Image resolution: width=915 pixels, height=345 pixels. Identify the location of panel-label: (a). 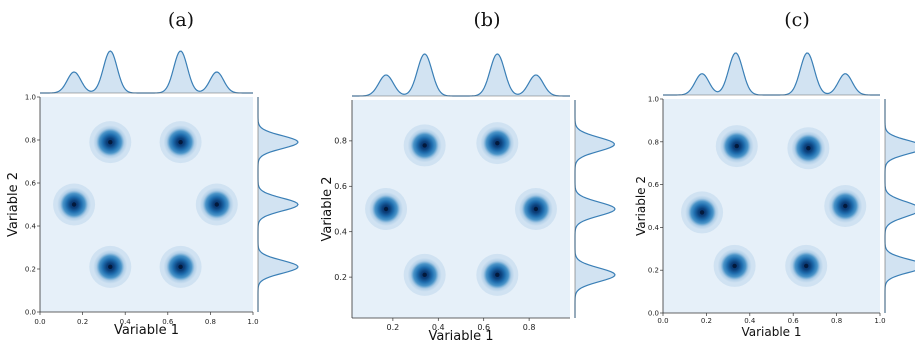
(181, 20).